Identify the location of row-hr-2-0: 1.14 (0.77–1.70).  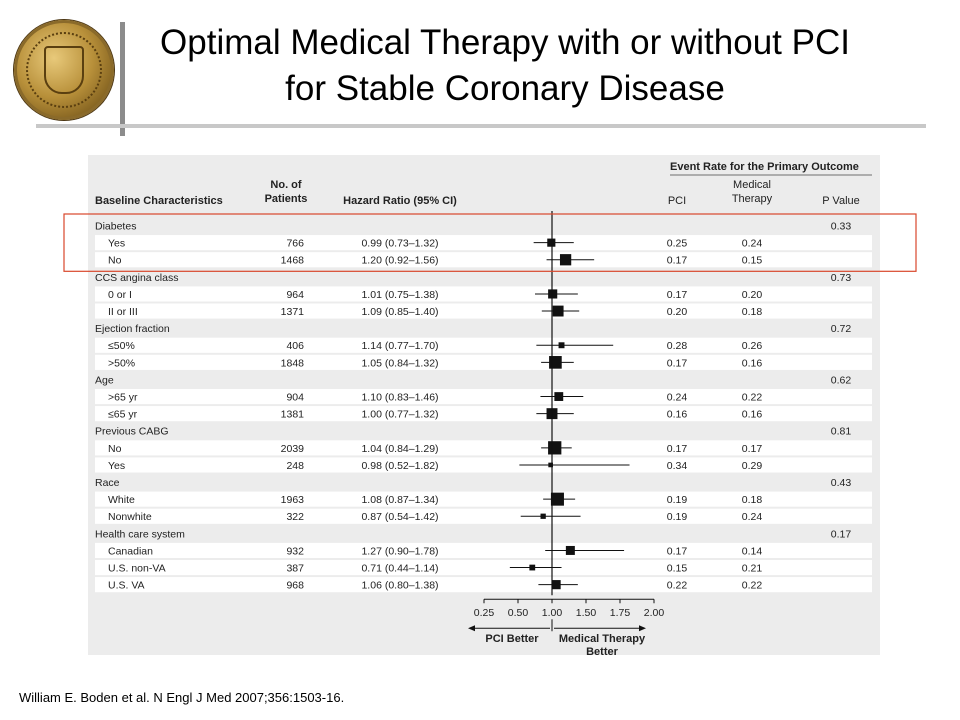
(399, 346).